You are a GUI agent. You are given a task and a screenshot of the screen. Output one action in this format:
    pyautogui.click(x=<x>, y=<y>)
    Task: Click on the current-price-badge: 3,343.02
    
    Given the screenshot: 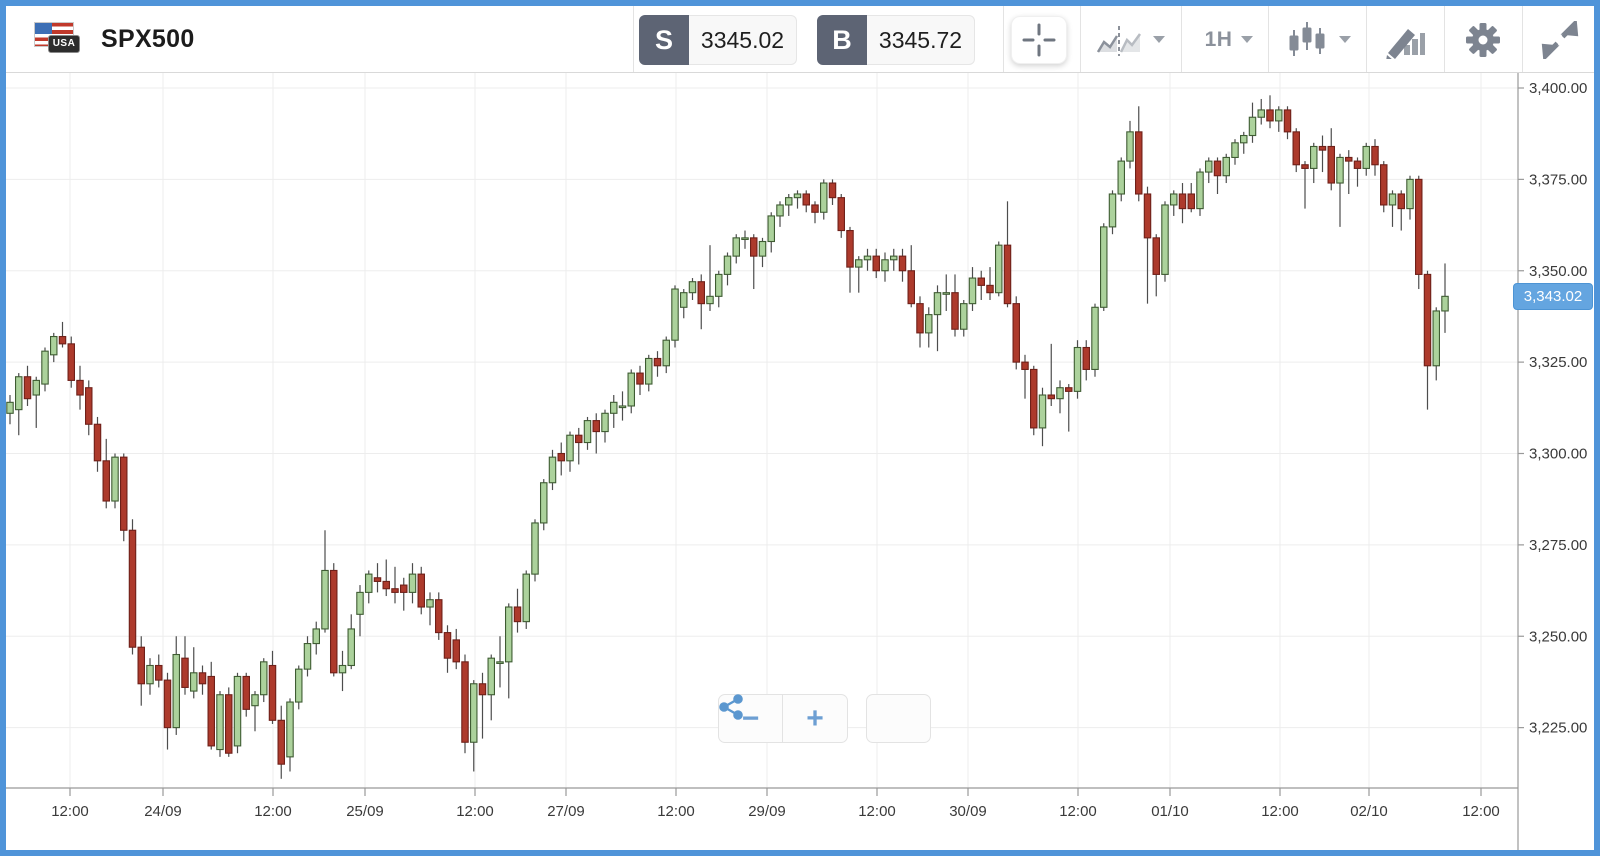 What is the action you would take?
    pyautogui.click(x=1553, y=296)
    